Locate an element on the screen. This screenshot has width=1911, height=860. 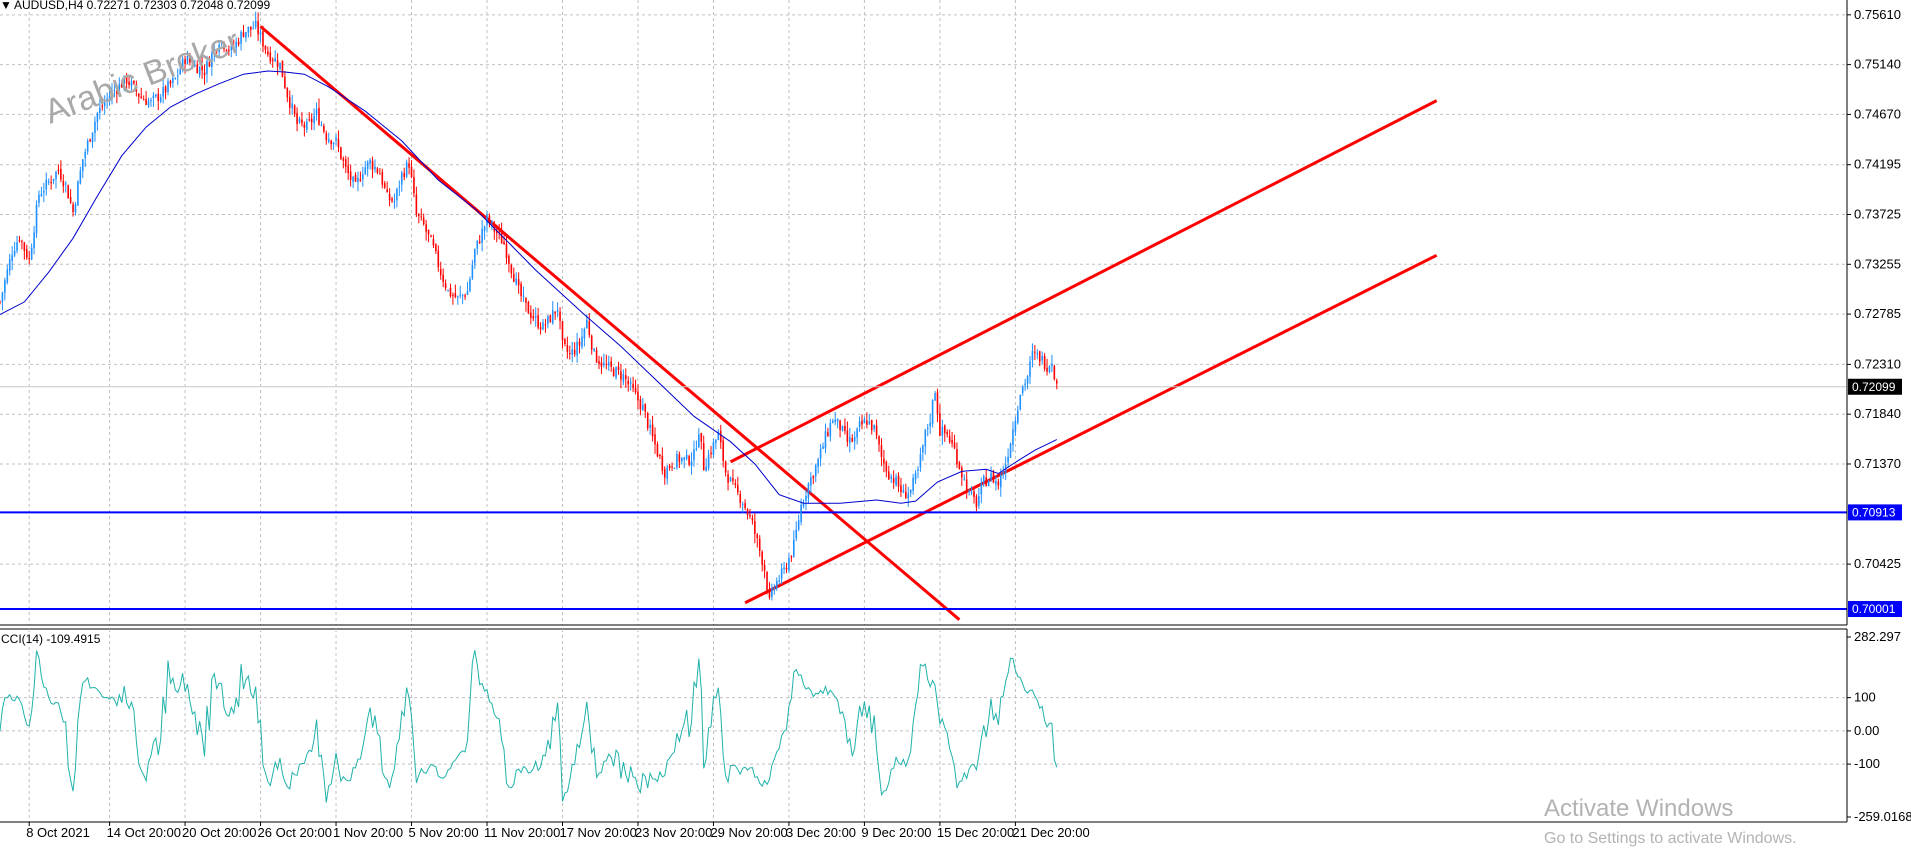
menu-triangle-icon: ▼ is located at coordinates (6, 6).